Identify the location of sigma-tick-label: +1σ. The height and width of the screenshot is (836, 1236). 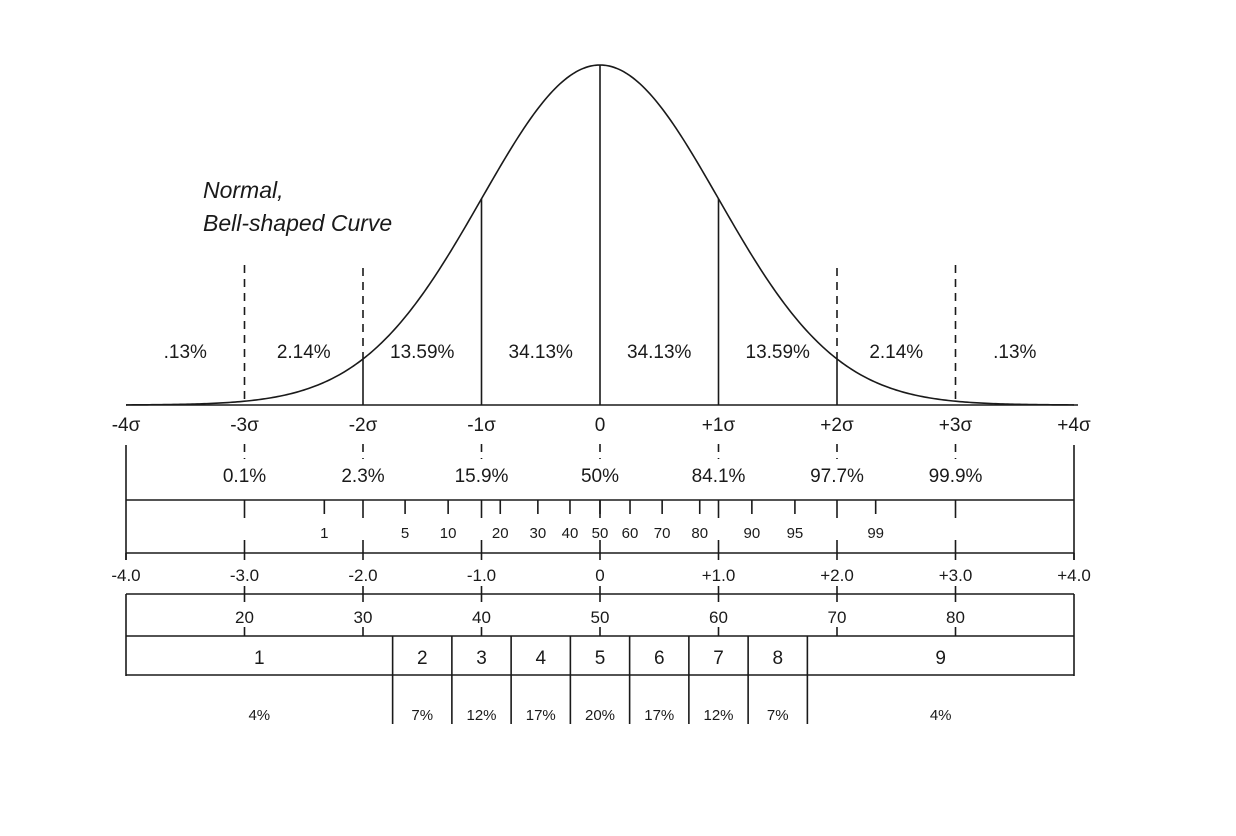
(719, 425).